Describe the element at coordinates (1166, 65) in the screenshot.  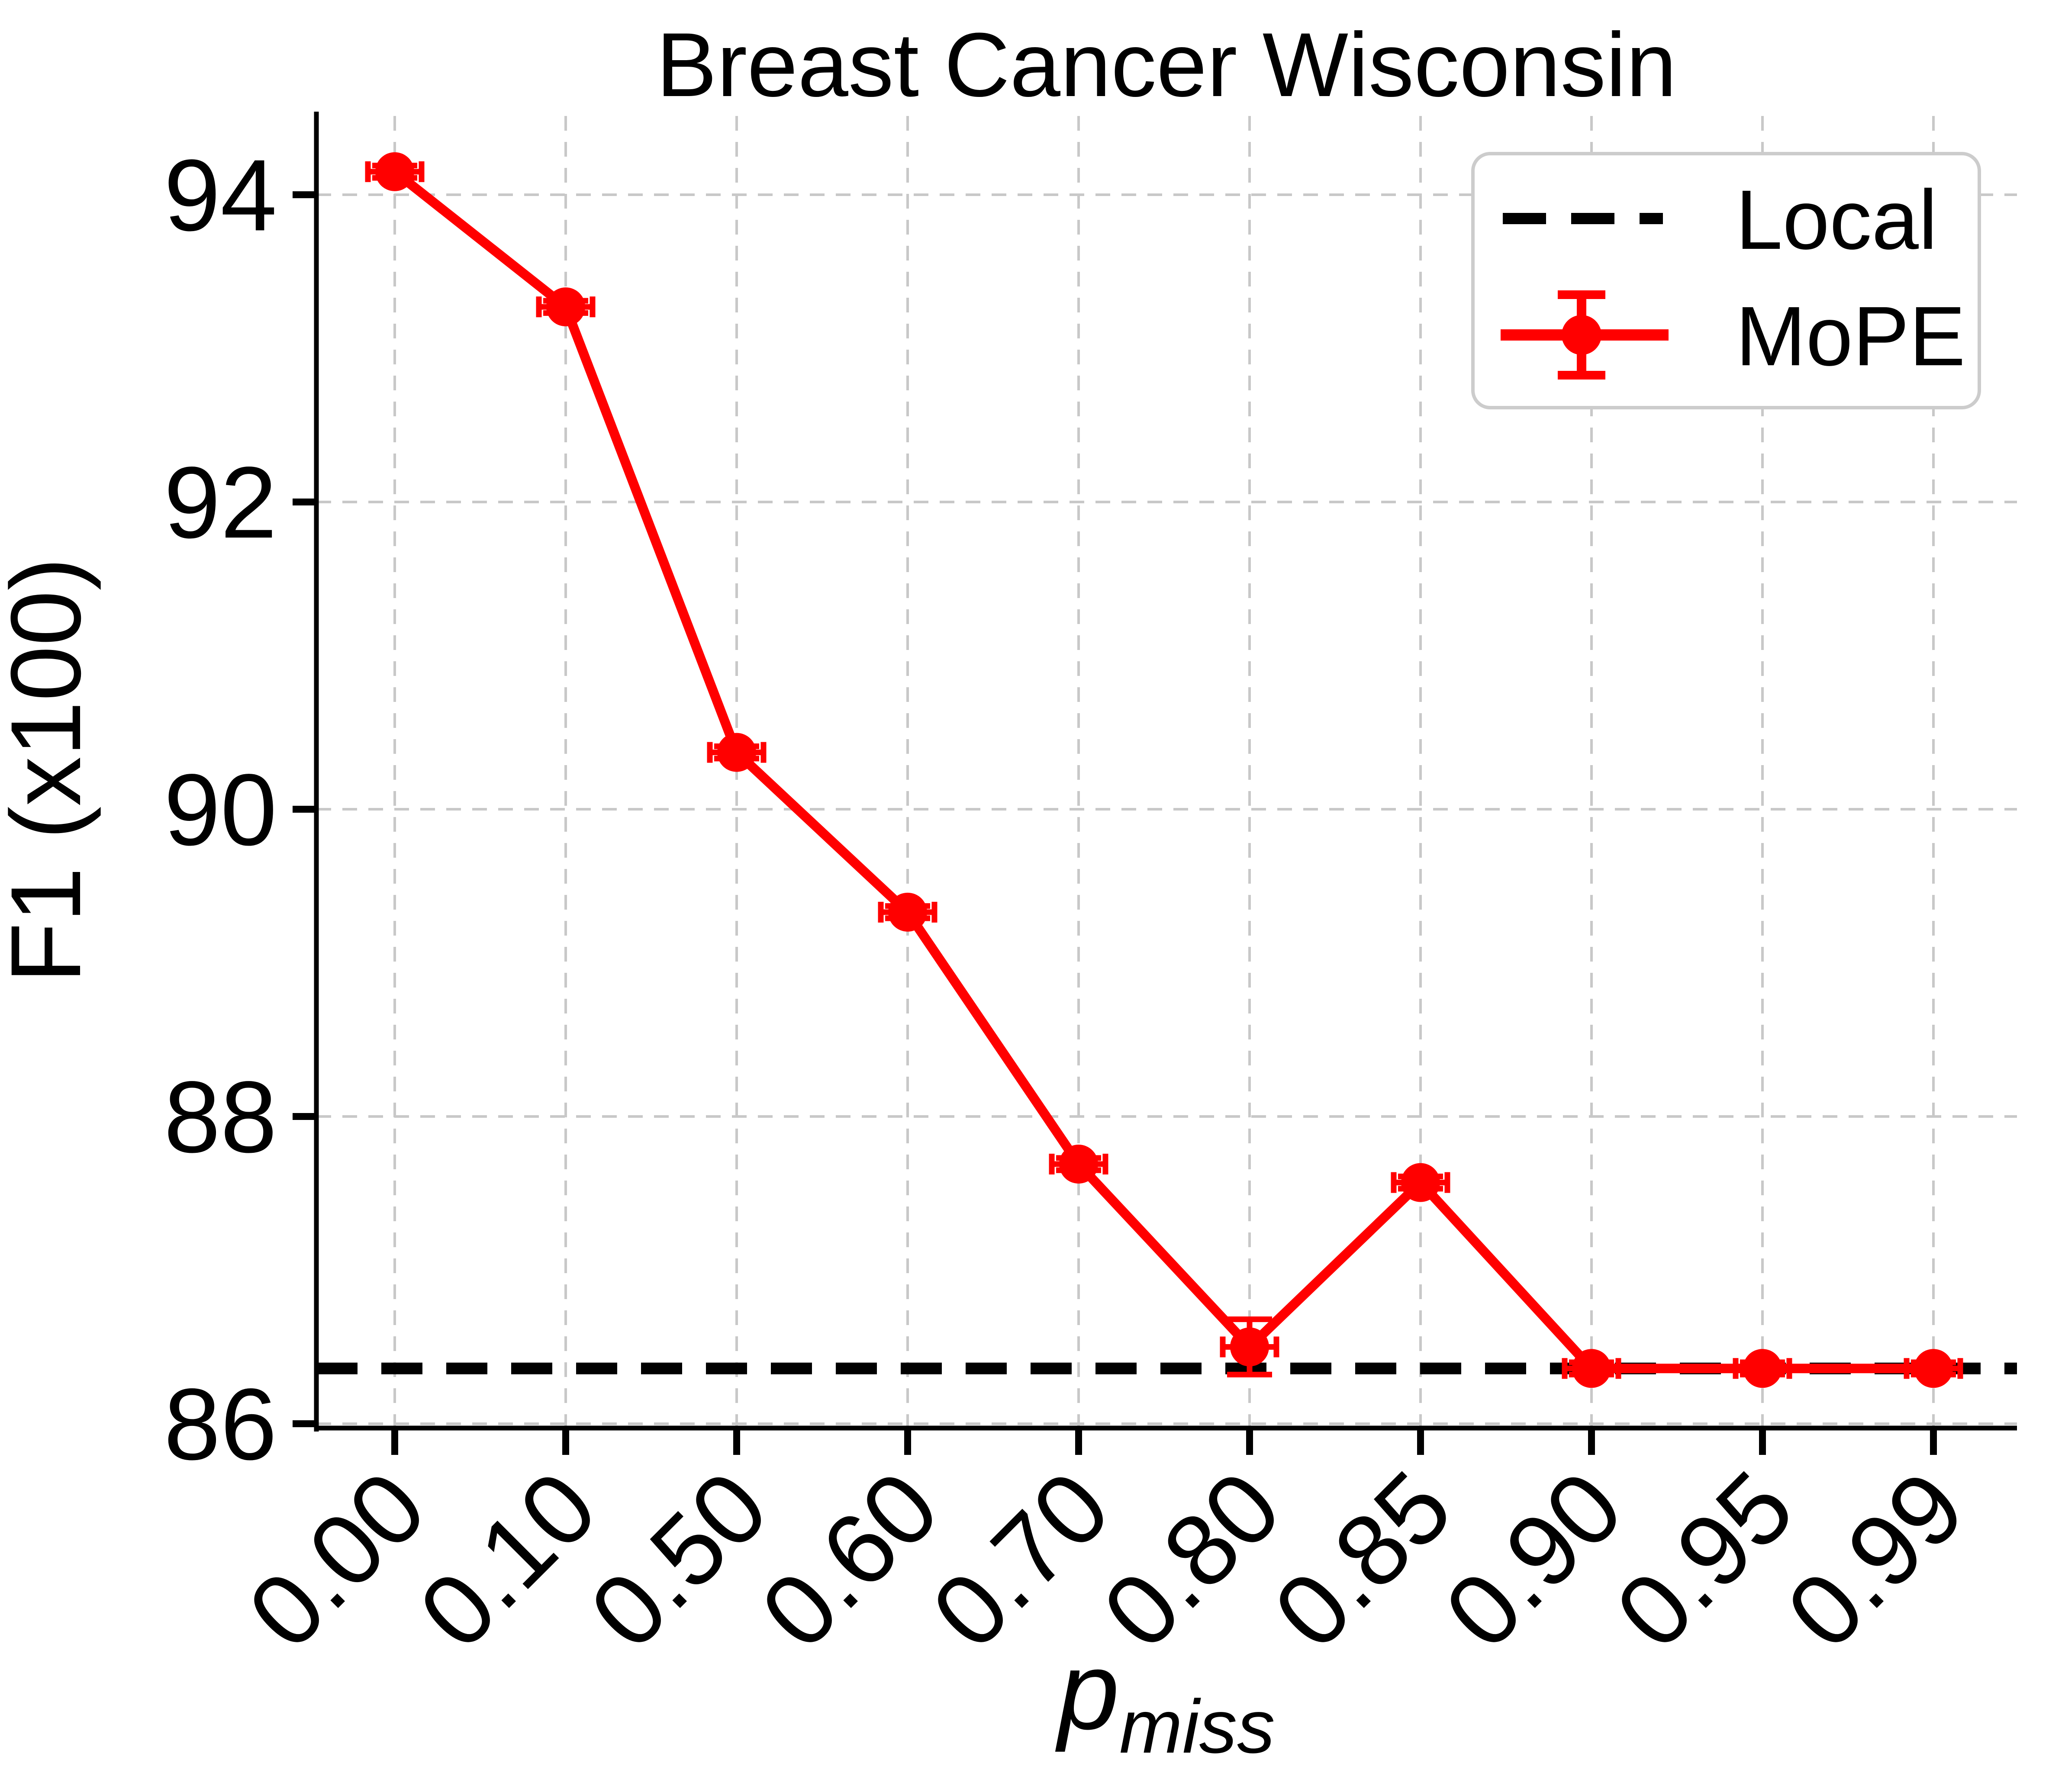
I see `chart-title: Breast Cancer Wisconsin` at that location.